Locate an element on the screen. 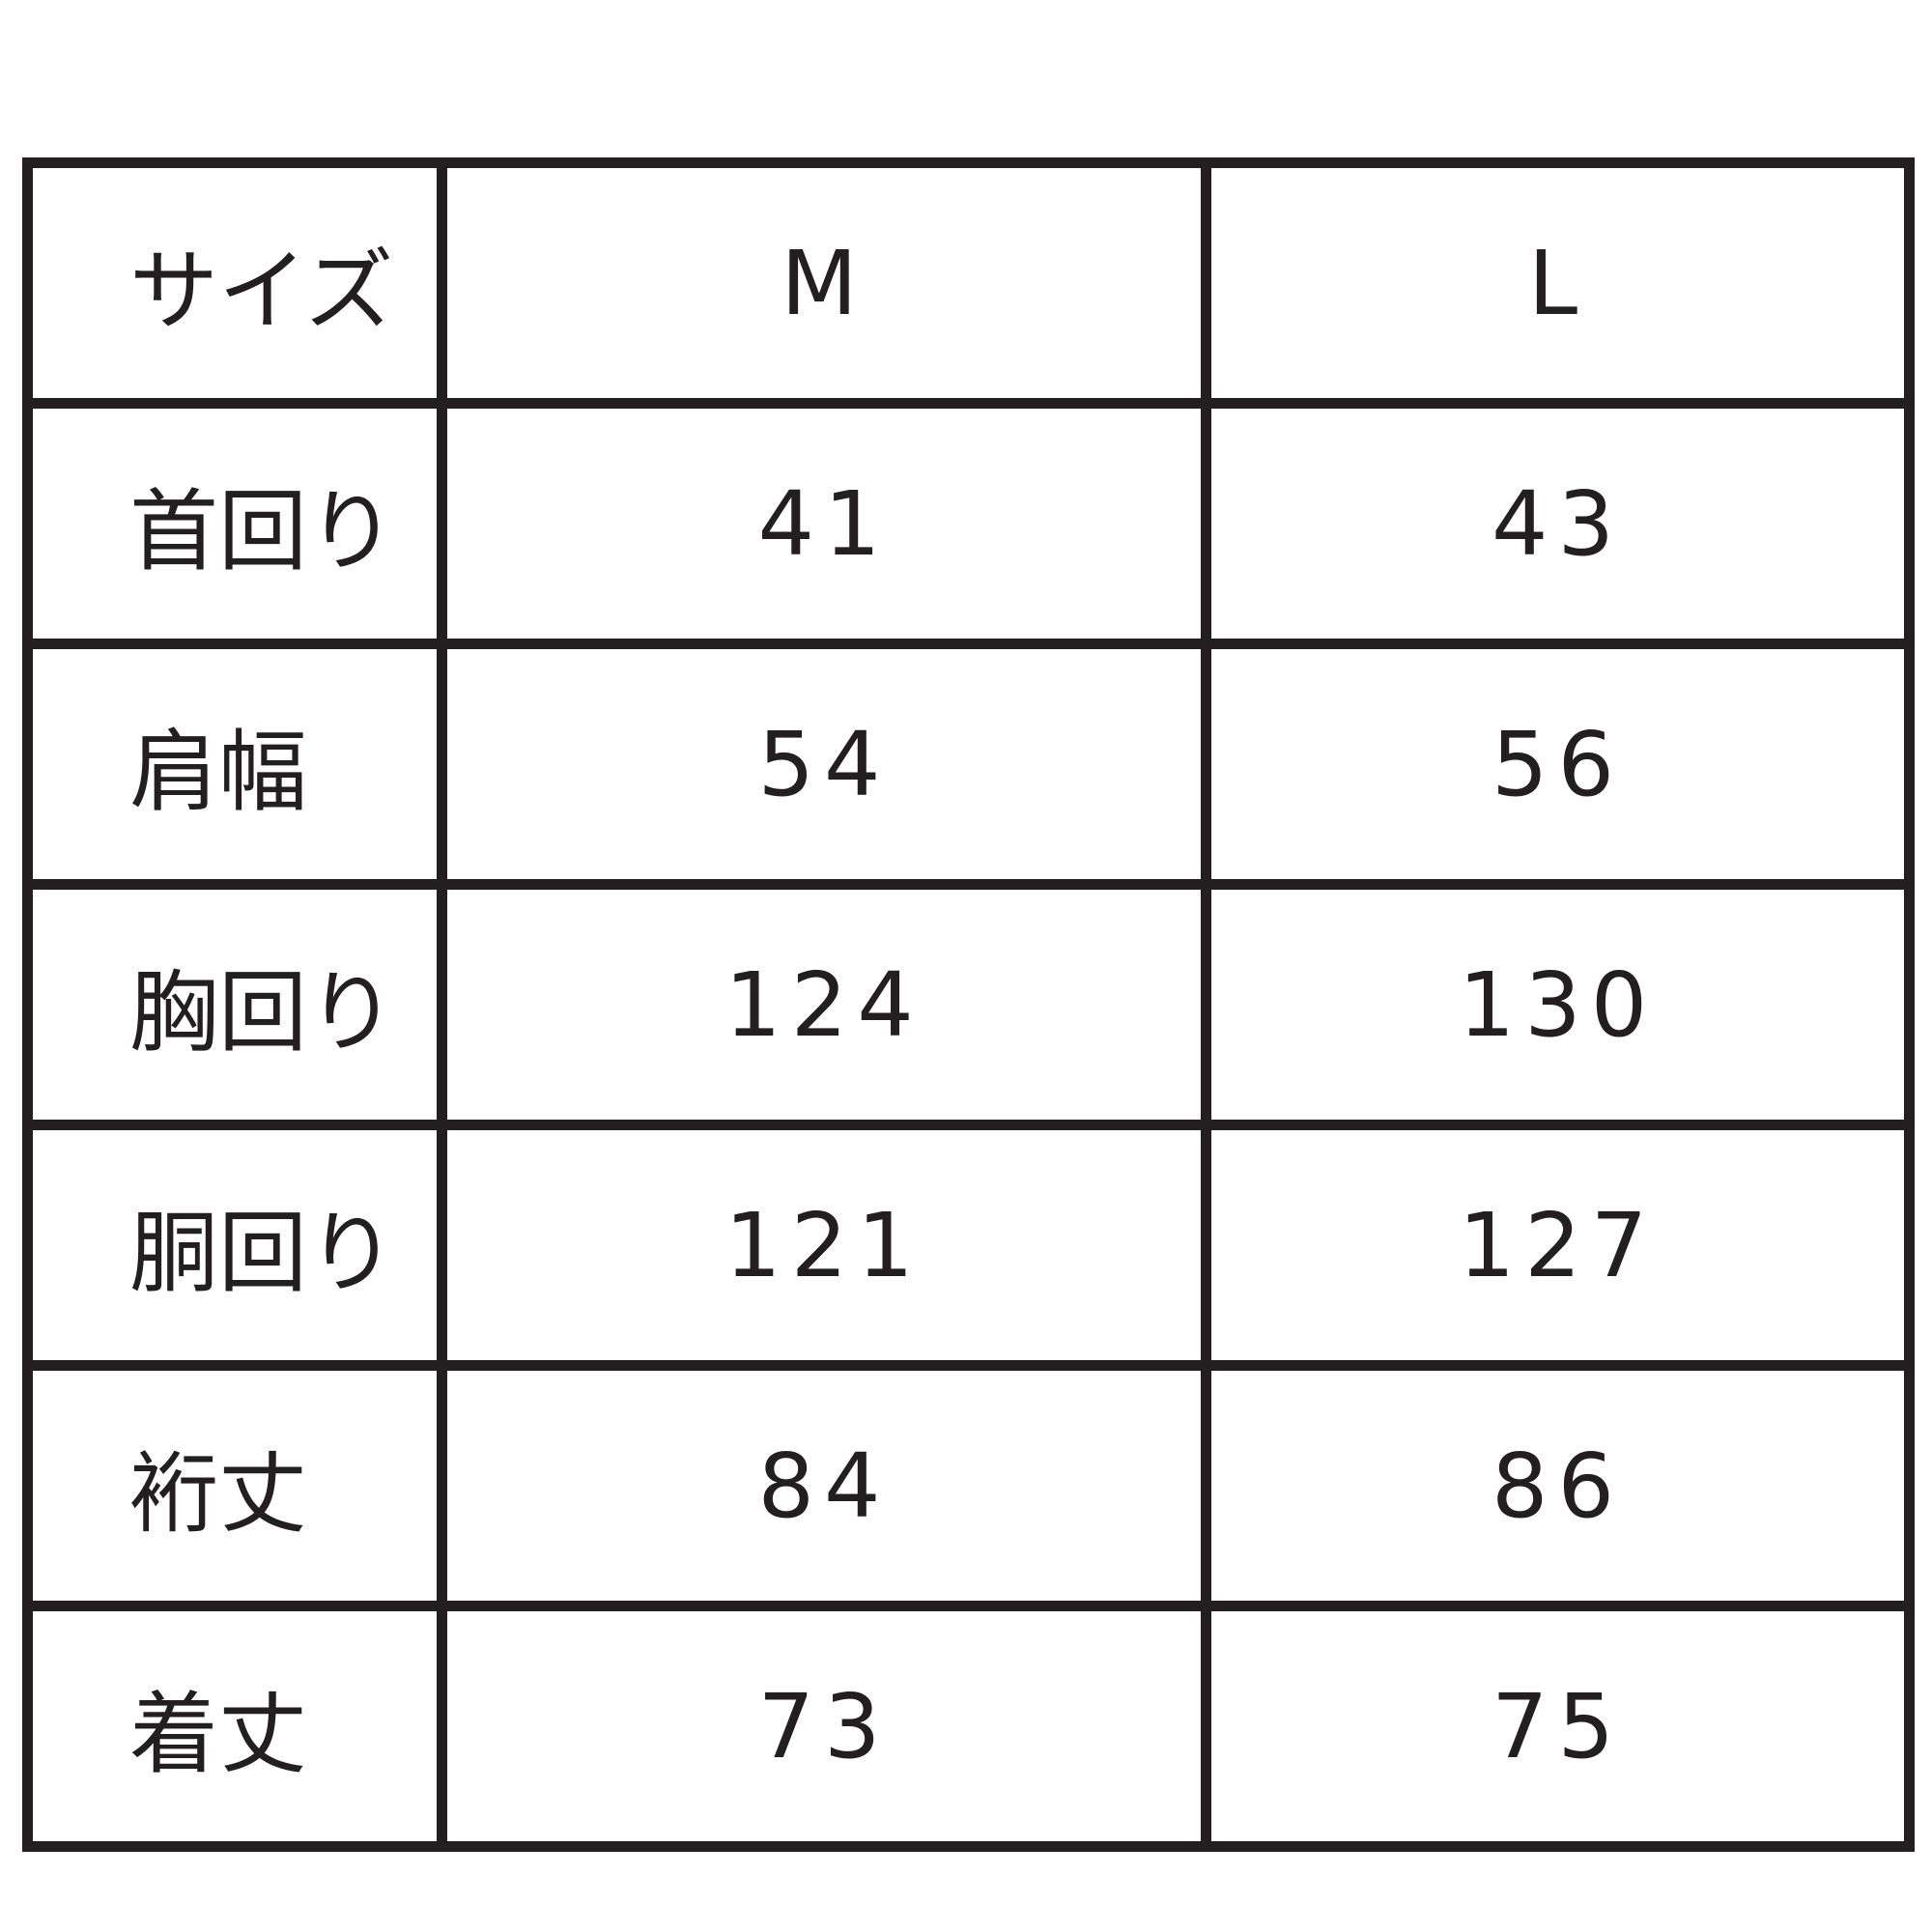  row-label: 着丈 is located at coordinates (234, 1726).